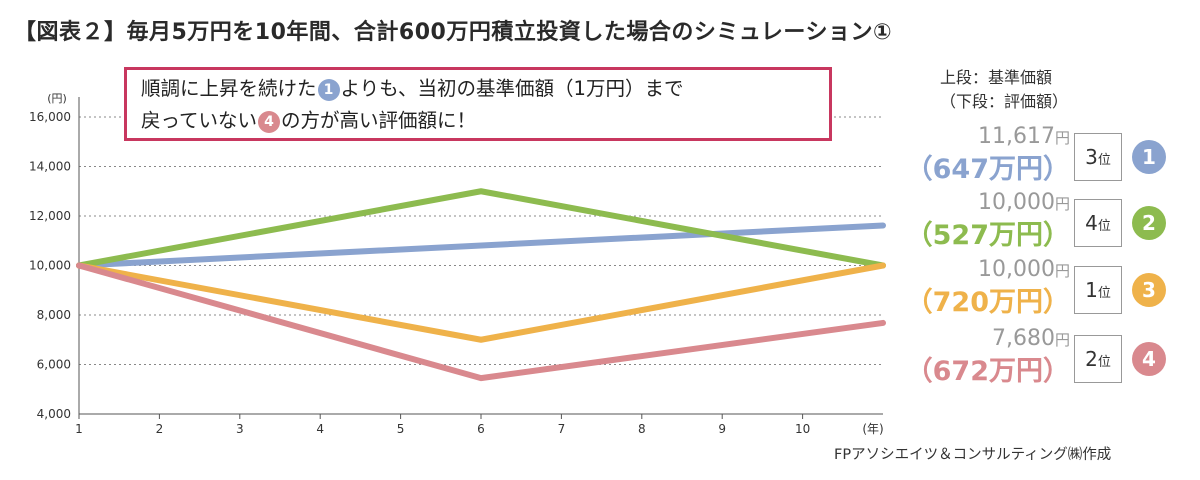 The width and height of the screenshot is (1200, 480). What do you see at coordinates (79, 429) in the screenshot?
I see `x-tick-label: 1` at bounding box center [79, 429].